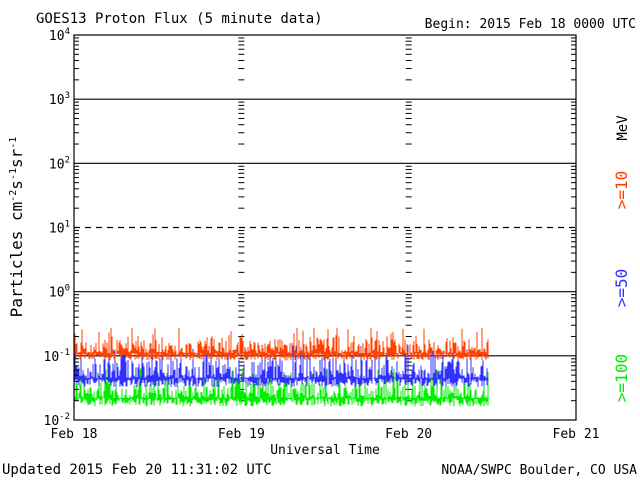 The image size is (640, 480). What do you see at coordinates (59, 163) in the screenshot?
I see `y-tick-label: 10²` at bounding box center [59, 163].